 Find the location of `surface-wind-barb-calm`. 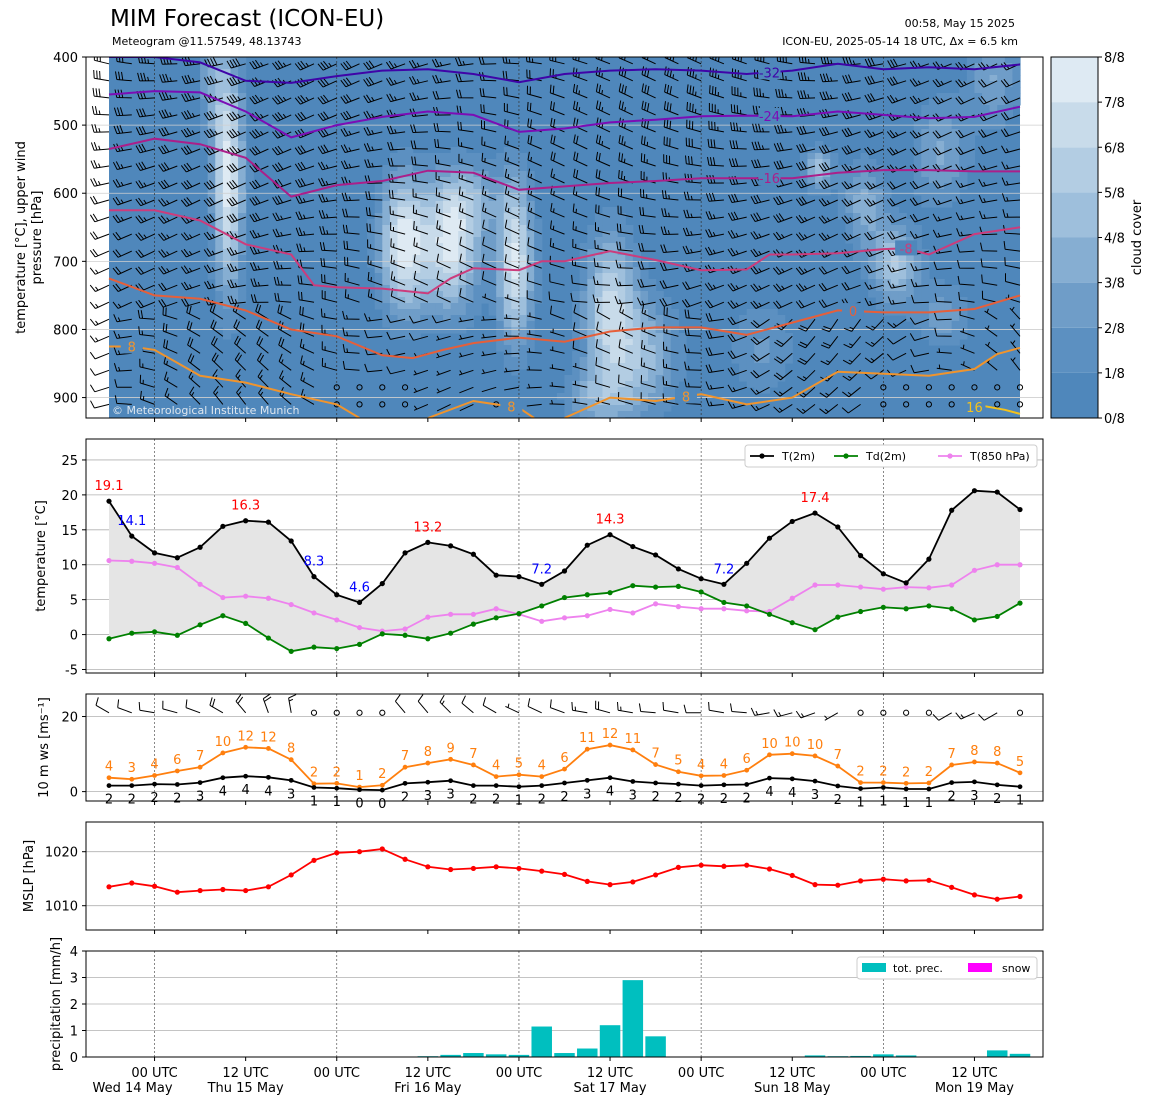

surface-wind-barb-calm is located at coordinates (860, 712).